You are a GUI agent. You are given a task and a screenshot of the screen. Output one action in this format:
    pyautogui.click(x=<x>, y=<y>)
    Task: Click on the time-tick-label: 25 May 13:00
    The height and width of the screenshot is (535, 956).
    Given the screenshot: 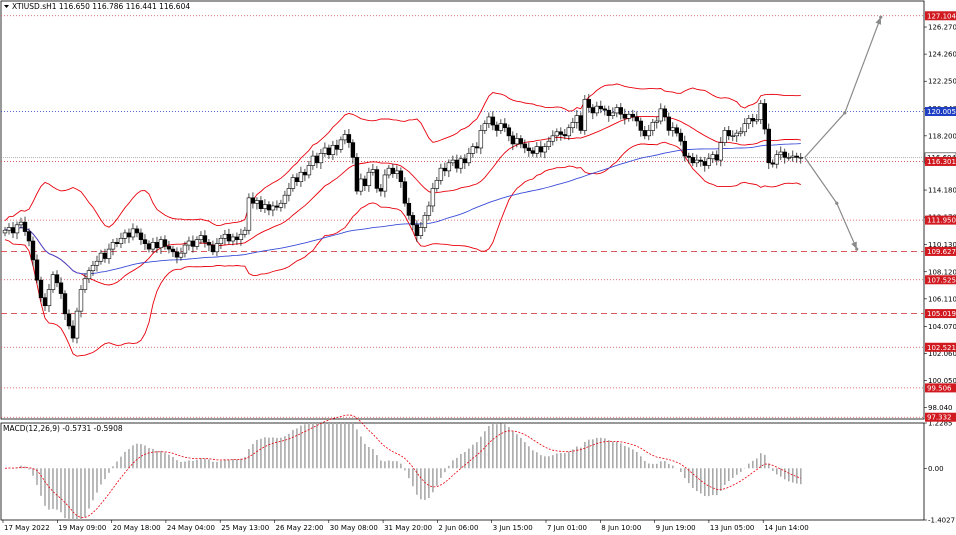 What is the action you would take?
    pyautogui.click(x=245, y=528)
    